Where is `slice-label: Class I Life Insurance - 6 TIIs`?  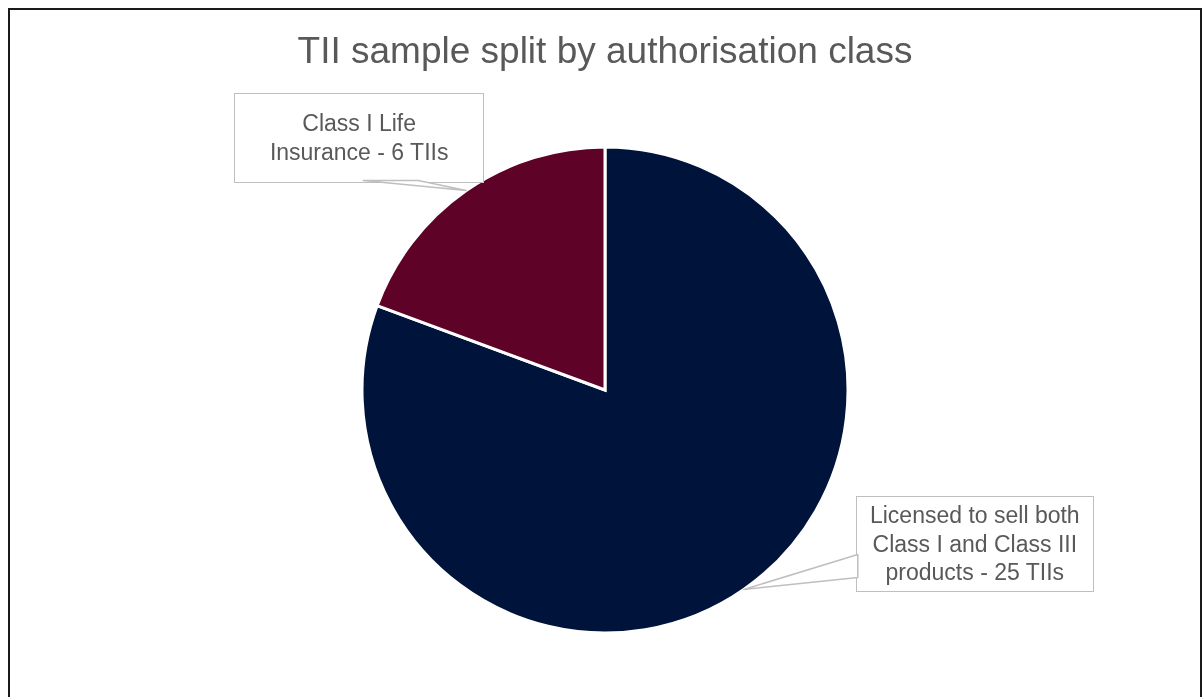
slice-label: Class I Life Insurance - 6 TIIs is located at coordinates (359, 138).